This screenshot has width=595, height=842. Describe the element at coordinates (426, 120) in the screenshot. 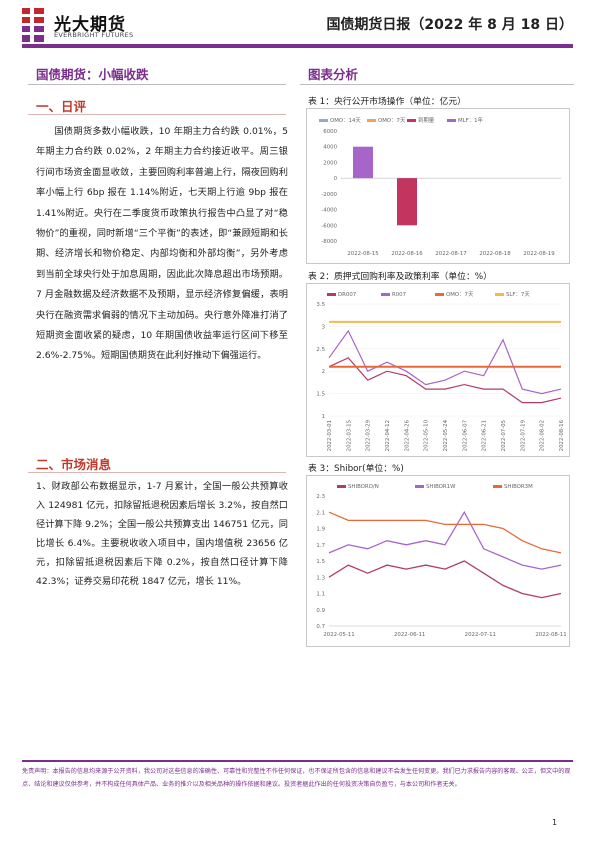

I see `chart1-legend-label-2: 到期量` at that location.